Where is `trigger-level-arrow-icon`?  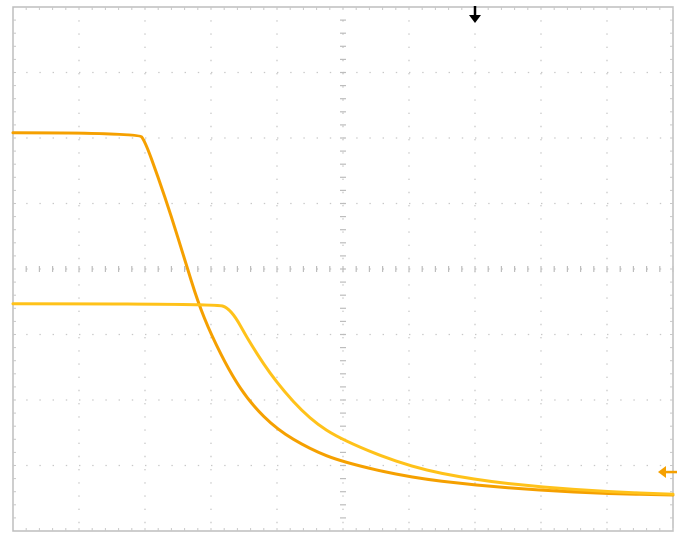 trigger-level-arrow-icon is located at coordinates (662, 472).